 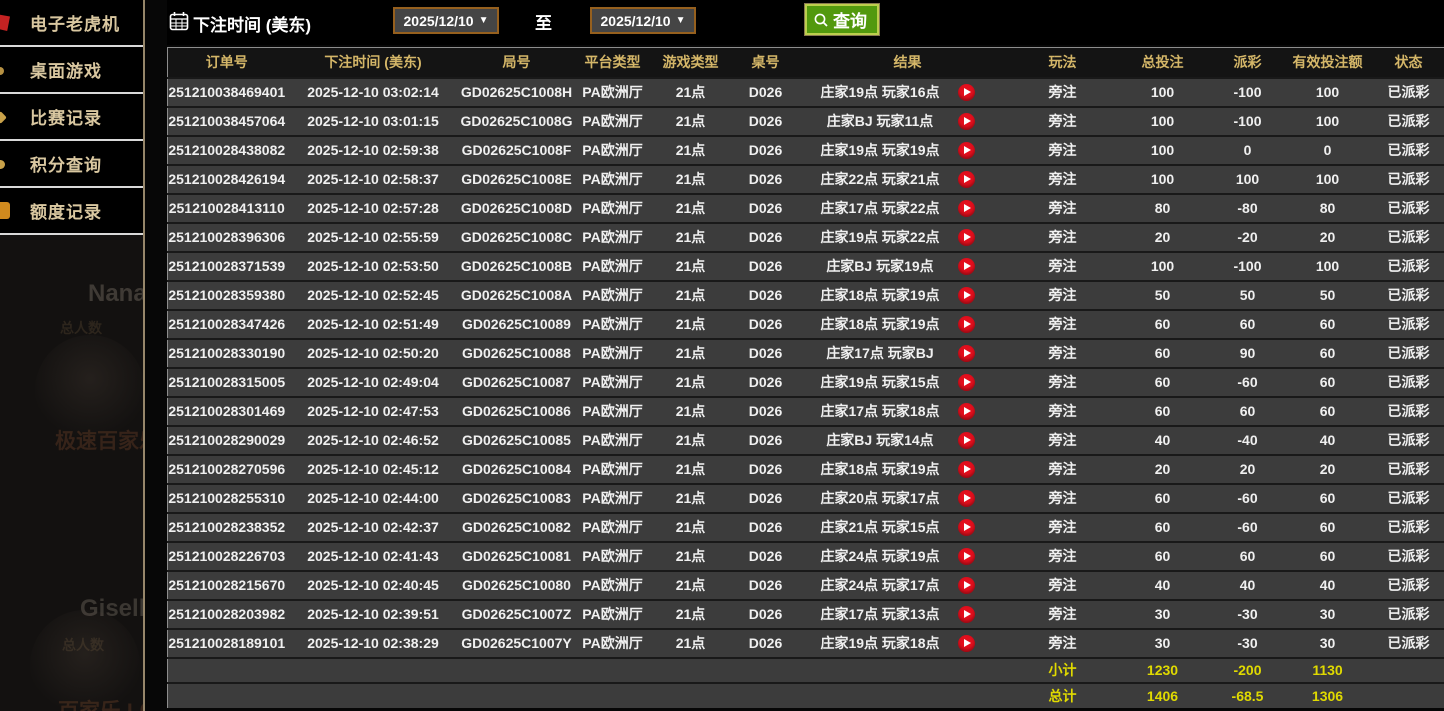 What do you see at coordinates (1327, 642) in the screenshot?
I see `cell-valid-bet: 30` at bounding box center [1327, 642].